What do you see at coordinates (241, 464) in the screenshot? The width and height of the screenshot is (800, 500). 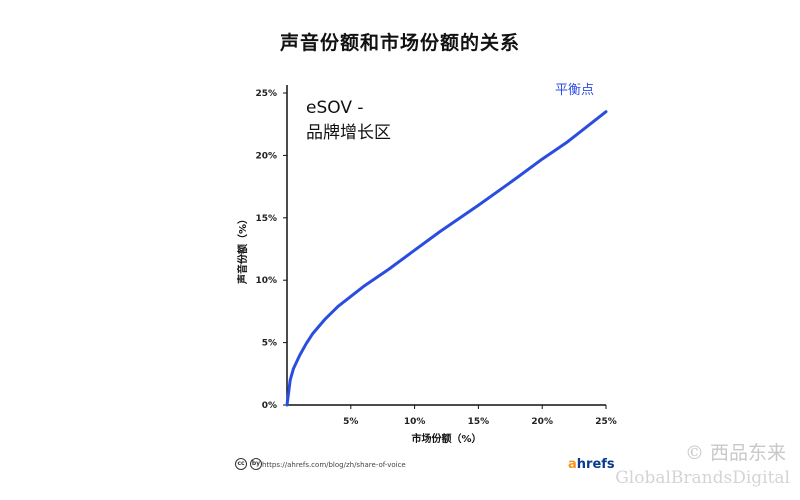 I see `cc-icon: cc` at bounding box center [241, 464].